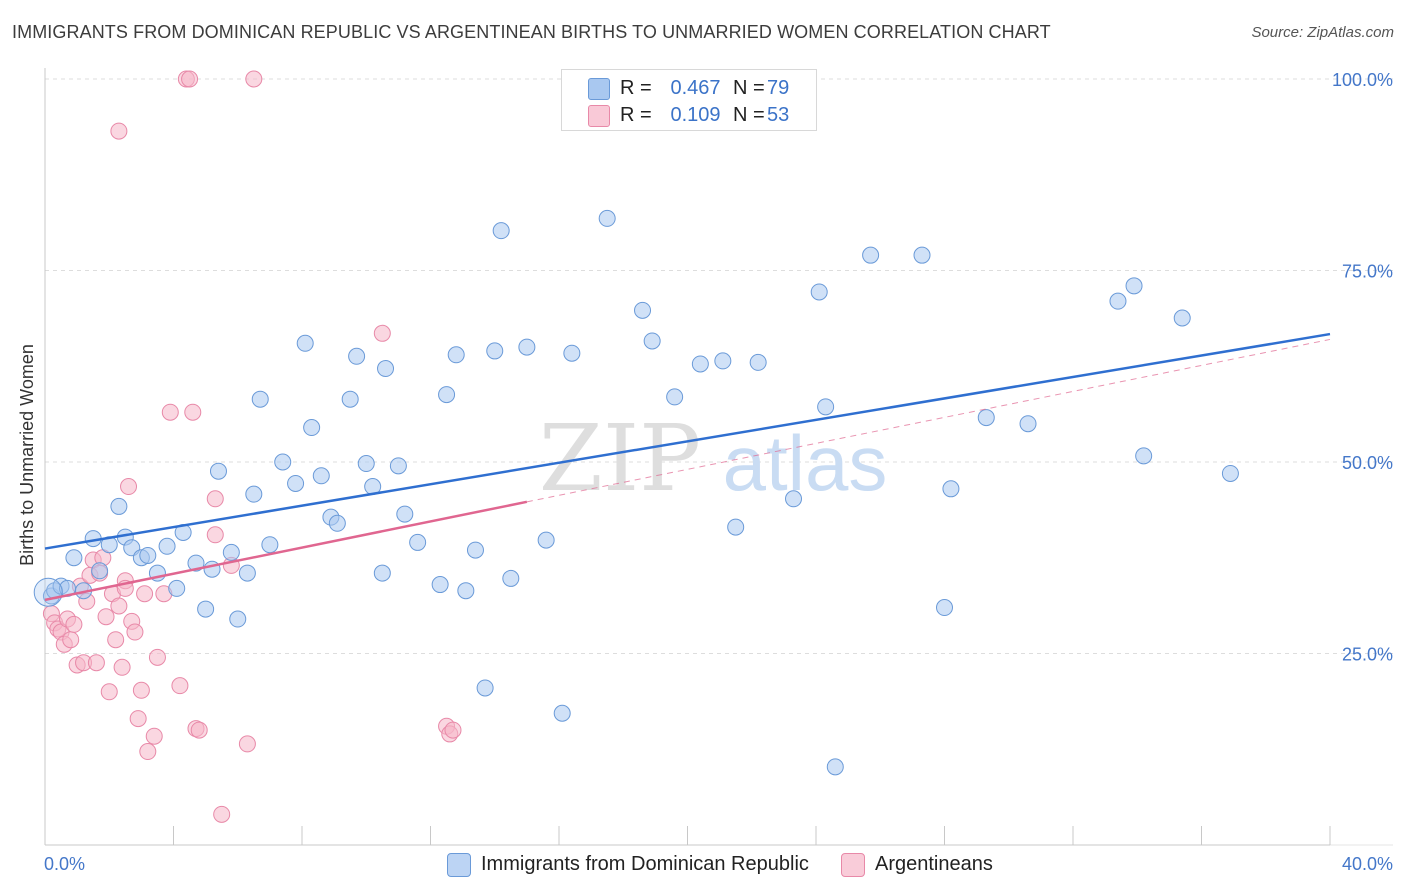  Describe the element at coordinates (1367, 463) in the screenshot. I see `y-tick-label: 50.0%` at that location.